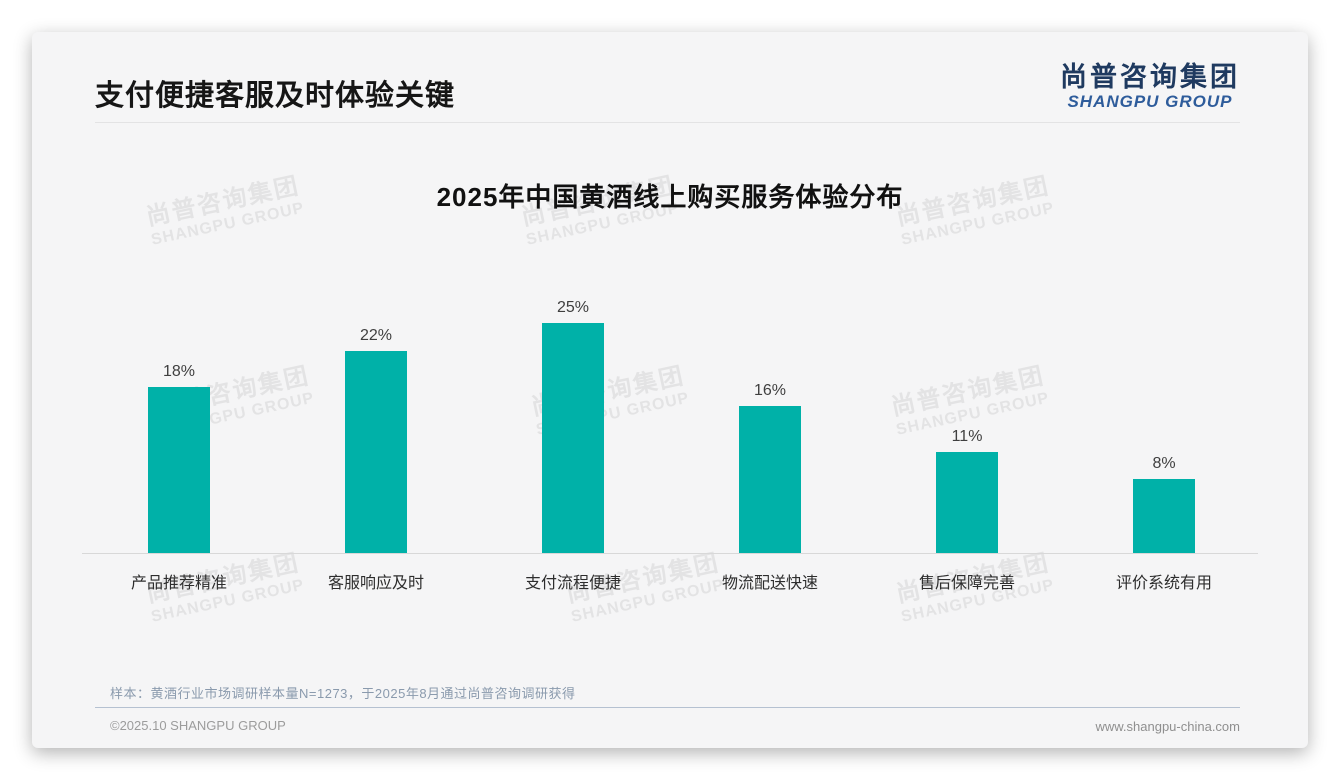  I want to click on bar-value-label: 25%, so click(573, 307).